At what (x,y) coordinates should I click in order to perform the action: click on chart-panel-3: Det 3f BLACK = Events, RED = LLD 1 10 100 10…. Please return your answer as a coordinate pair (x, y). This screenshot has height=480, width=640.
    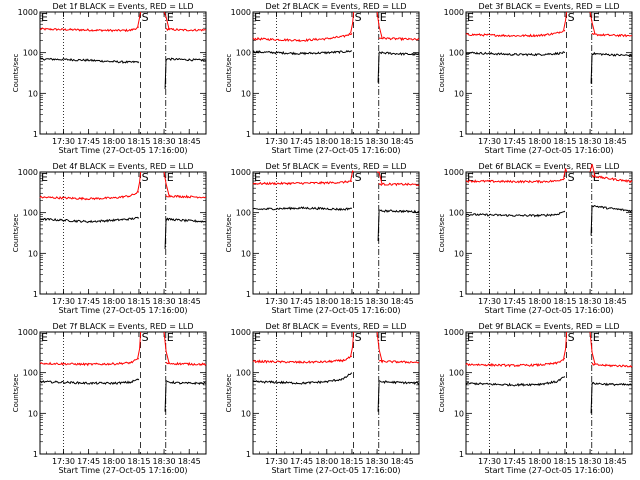
    Looking at the image, I should click on (535, 78).